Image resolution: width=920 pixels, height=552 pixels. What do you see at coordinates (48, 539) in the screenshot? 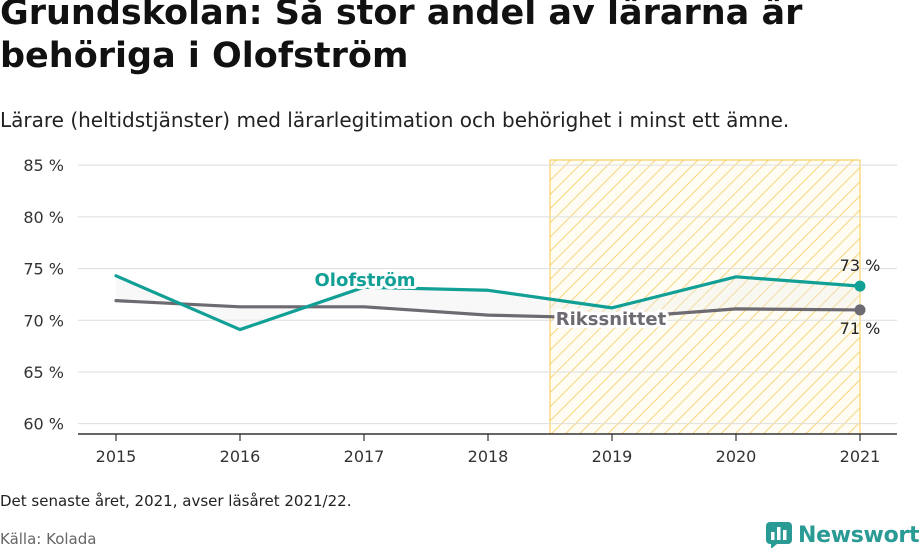
I see `source-text: Källa: Kolada` at bounding box center [48, 539].